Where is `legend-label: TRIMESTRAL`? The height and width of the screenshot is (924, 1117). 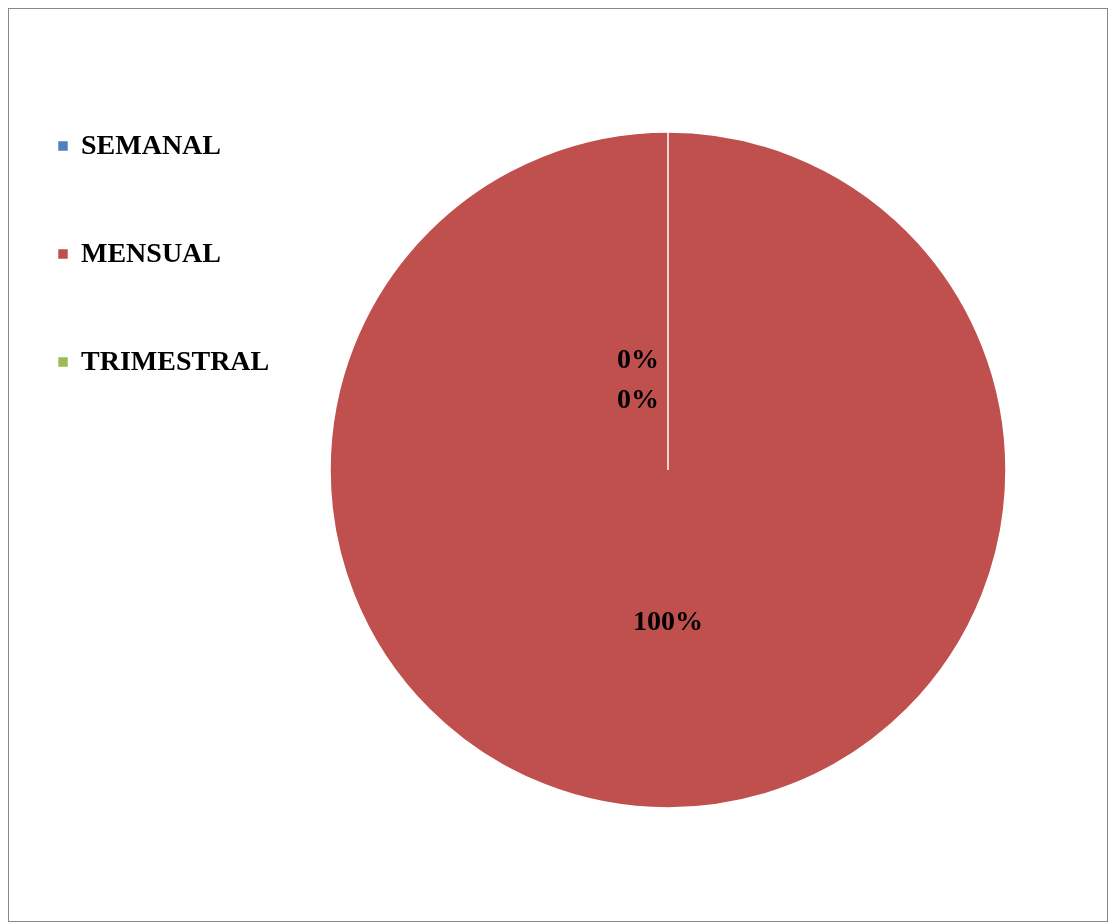 legend-label: TRIMESTRAL is located at coordinates (175, 360).